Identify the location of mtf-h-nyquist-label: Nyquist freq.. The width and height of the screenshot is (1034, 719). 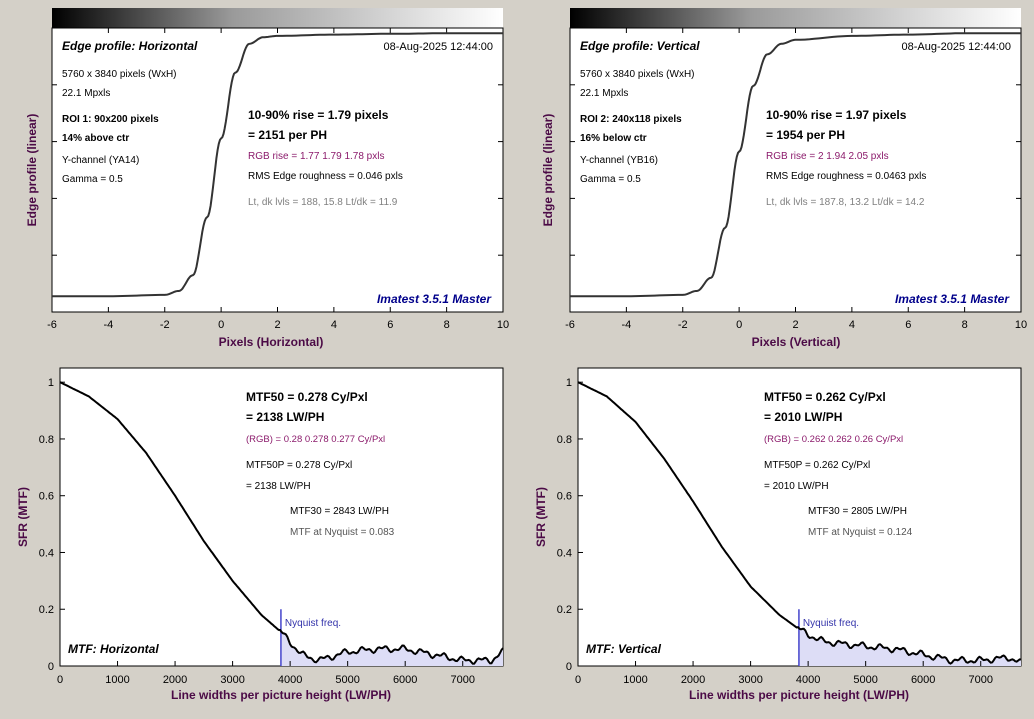
(313, 623).